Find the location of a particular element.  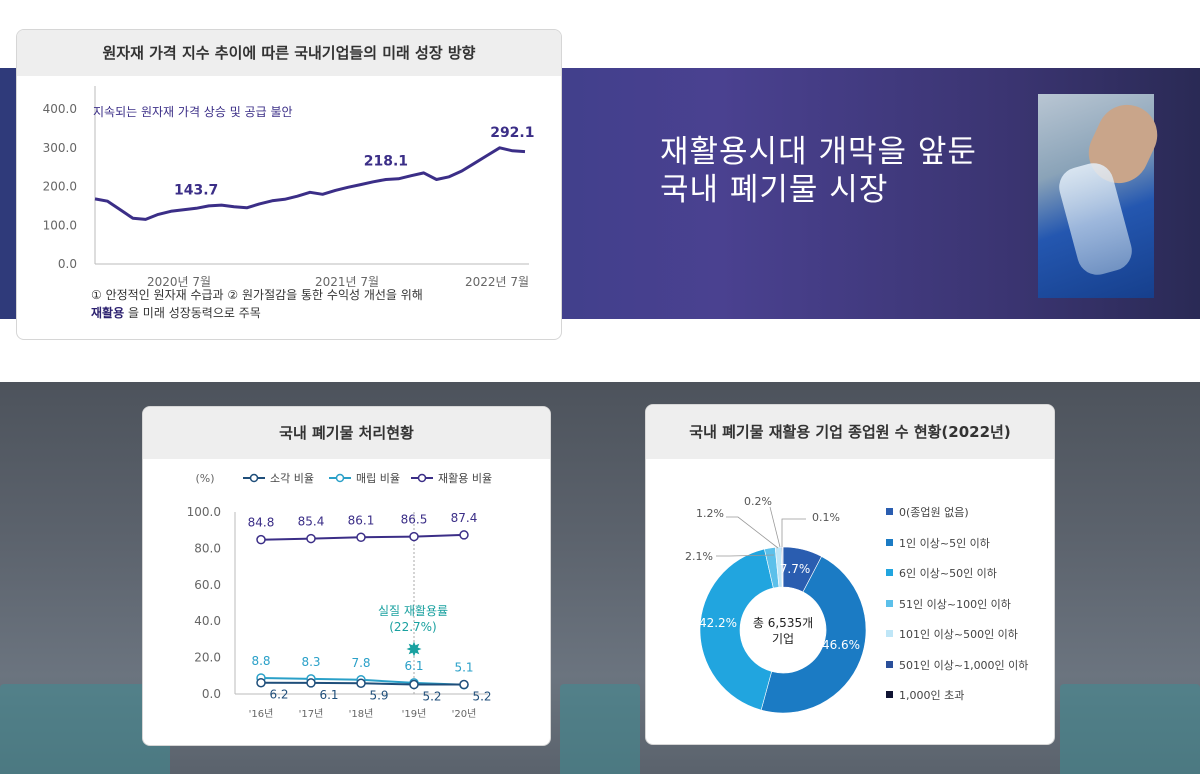

legend-item: 6인 이상~50인 이하 is located at coordinates (941, 574).